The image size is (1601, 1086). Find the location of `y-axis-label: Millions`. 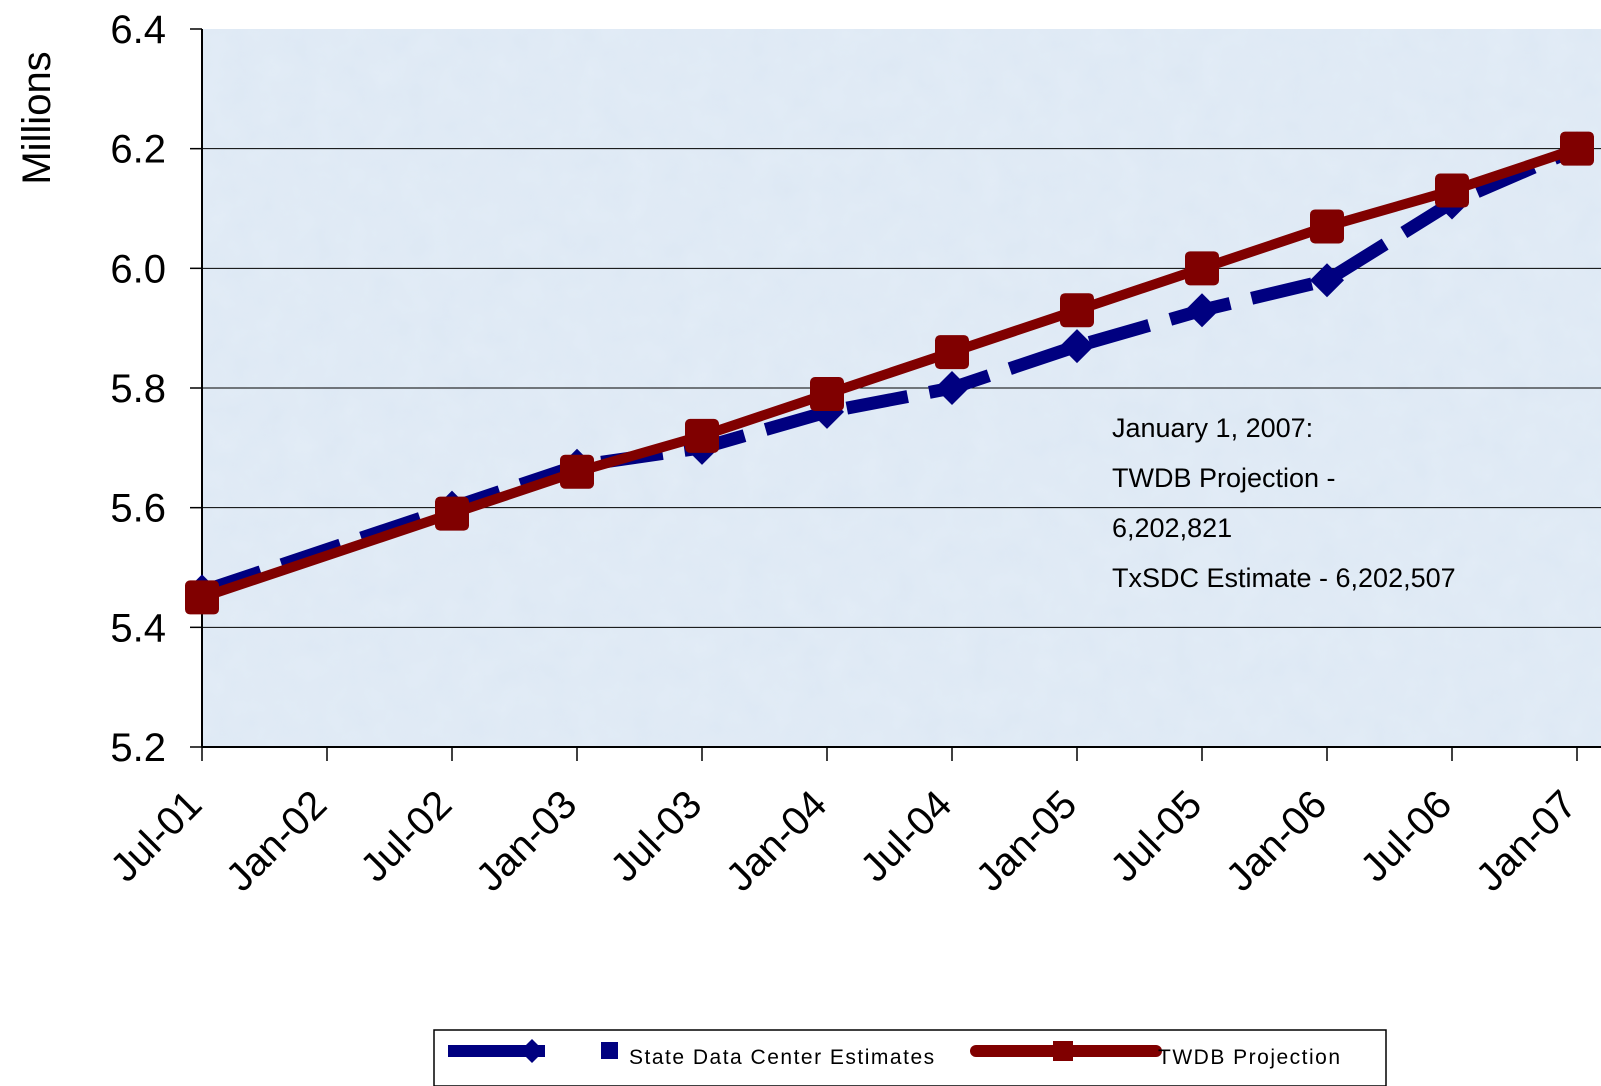

y-axis-label: Millions is located at coordinates (37, 117).